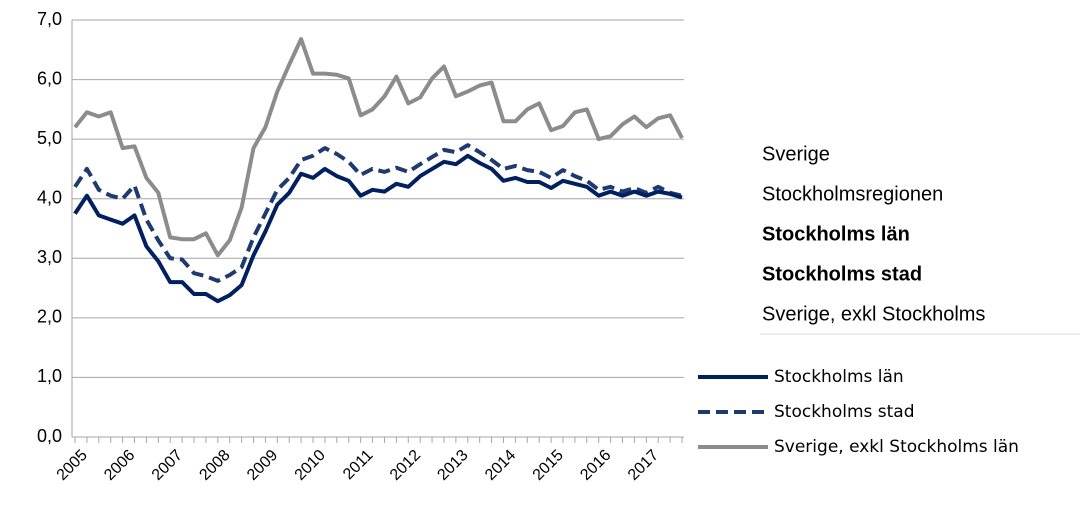 This screenshot has height=509, width=1080. I want to click on side-label: Stockholmsregionen, so click(852, 194).